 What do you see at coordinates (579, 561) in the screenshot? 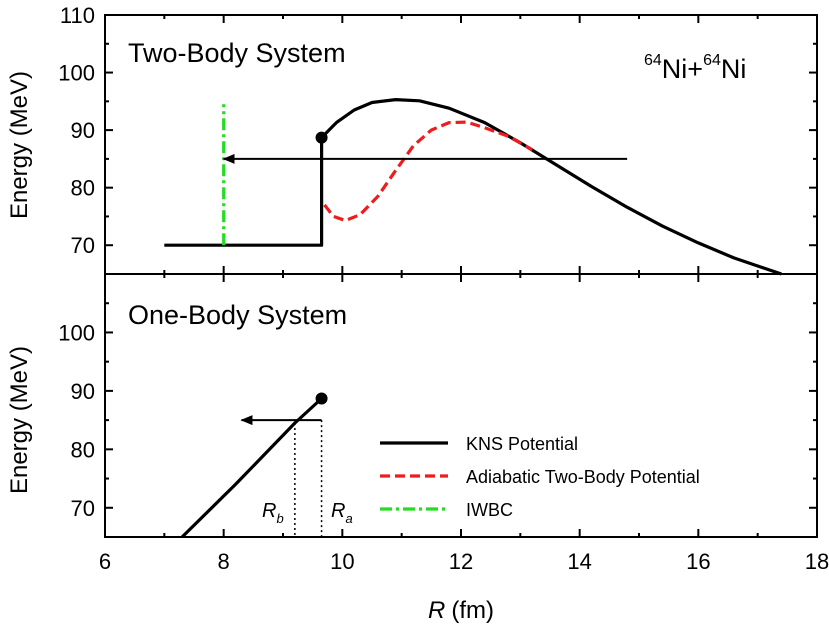
I see `x-tick-label: 14` at bounding box center [579, 561].